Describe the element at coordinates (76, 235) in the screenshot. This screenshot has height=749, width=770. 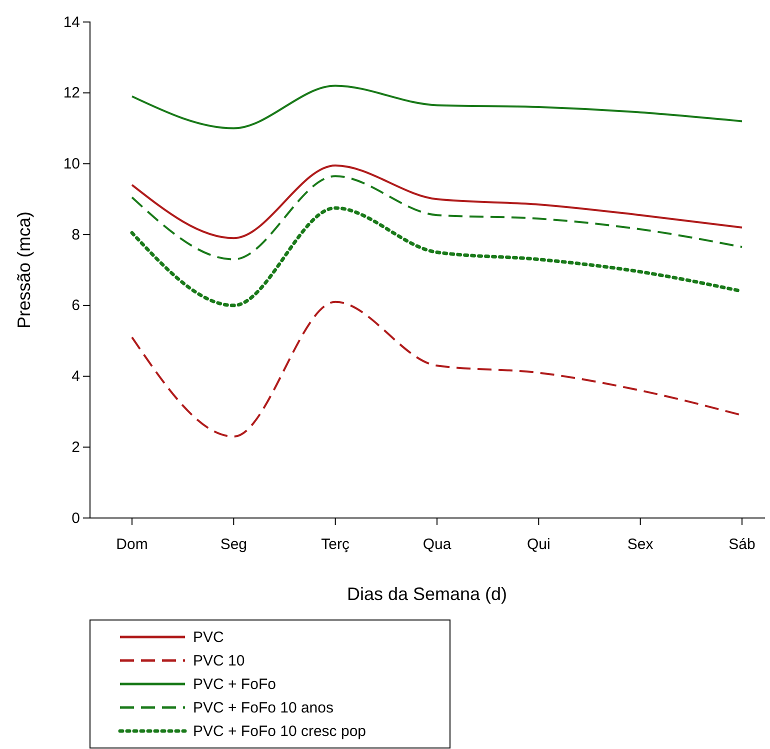
I see `y-tick-label: 8` at that location.